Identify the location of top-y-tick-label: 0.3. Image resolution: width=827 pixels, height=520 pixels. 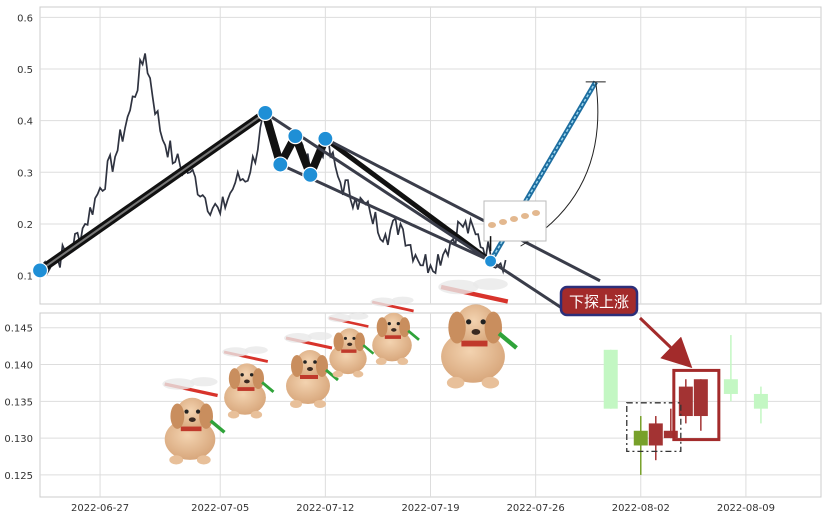
(25, 173).